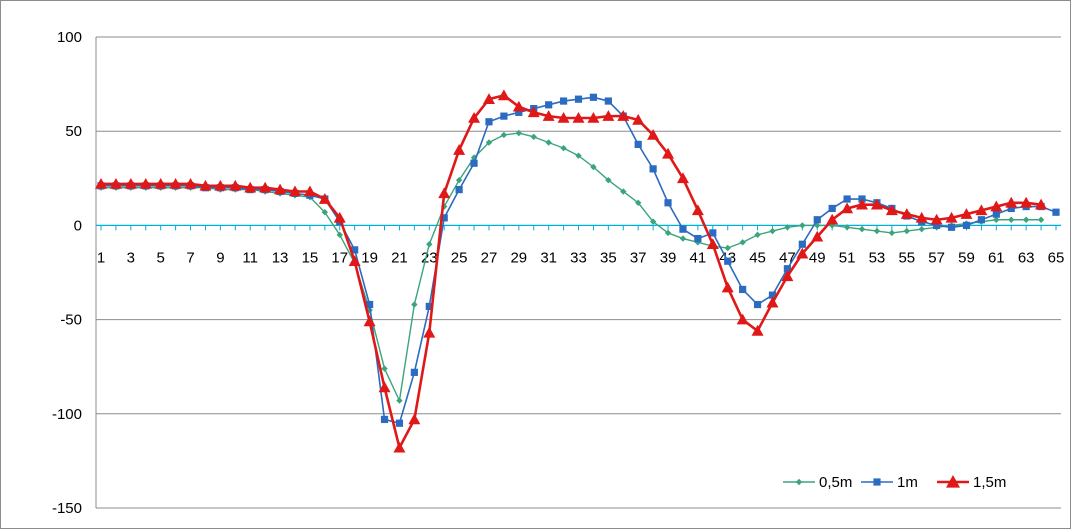  What do you see at coordinates (996, 257) in the screenshot?
I see `x-tick-label: 61` at bounding box center [996, 257].